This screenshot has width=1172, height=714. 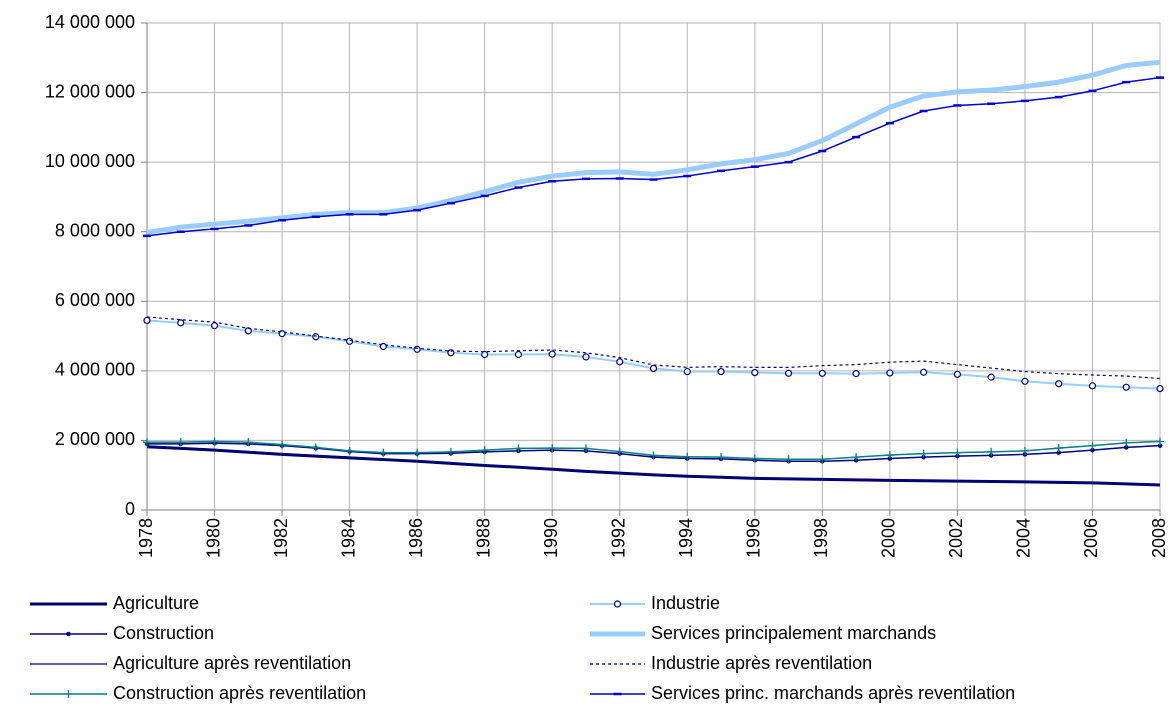 What do you see at coordinates (90, 22) in the screenshot?
I see `y-tick-label: 14 000 000` at bounding box center [90, 22].